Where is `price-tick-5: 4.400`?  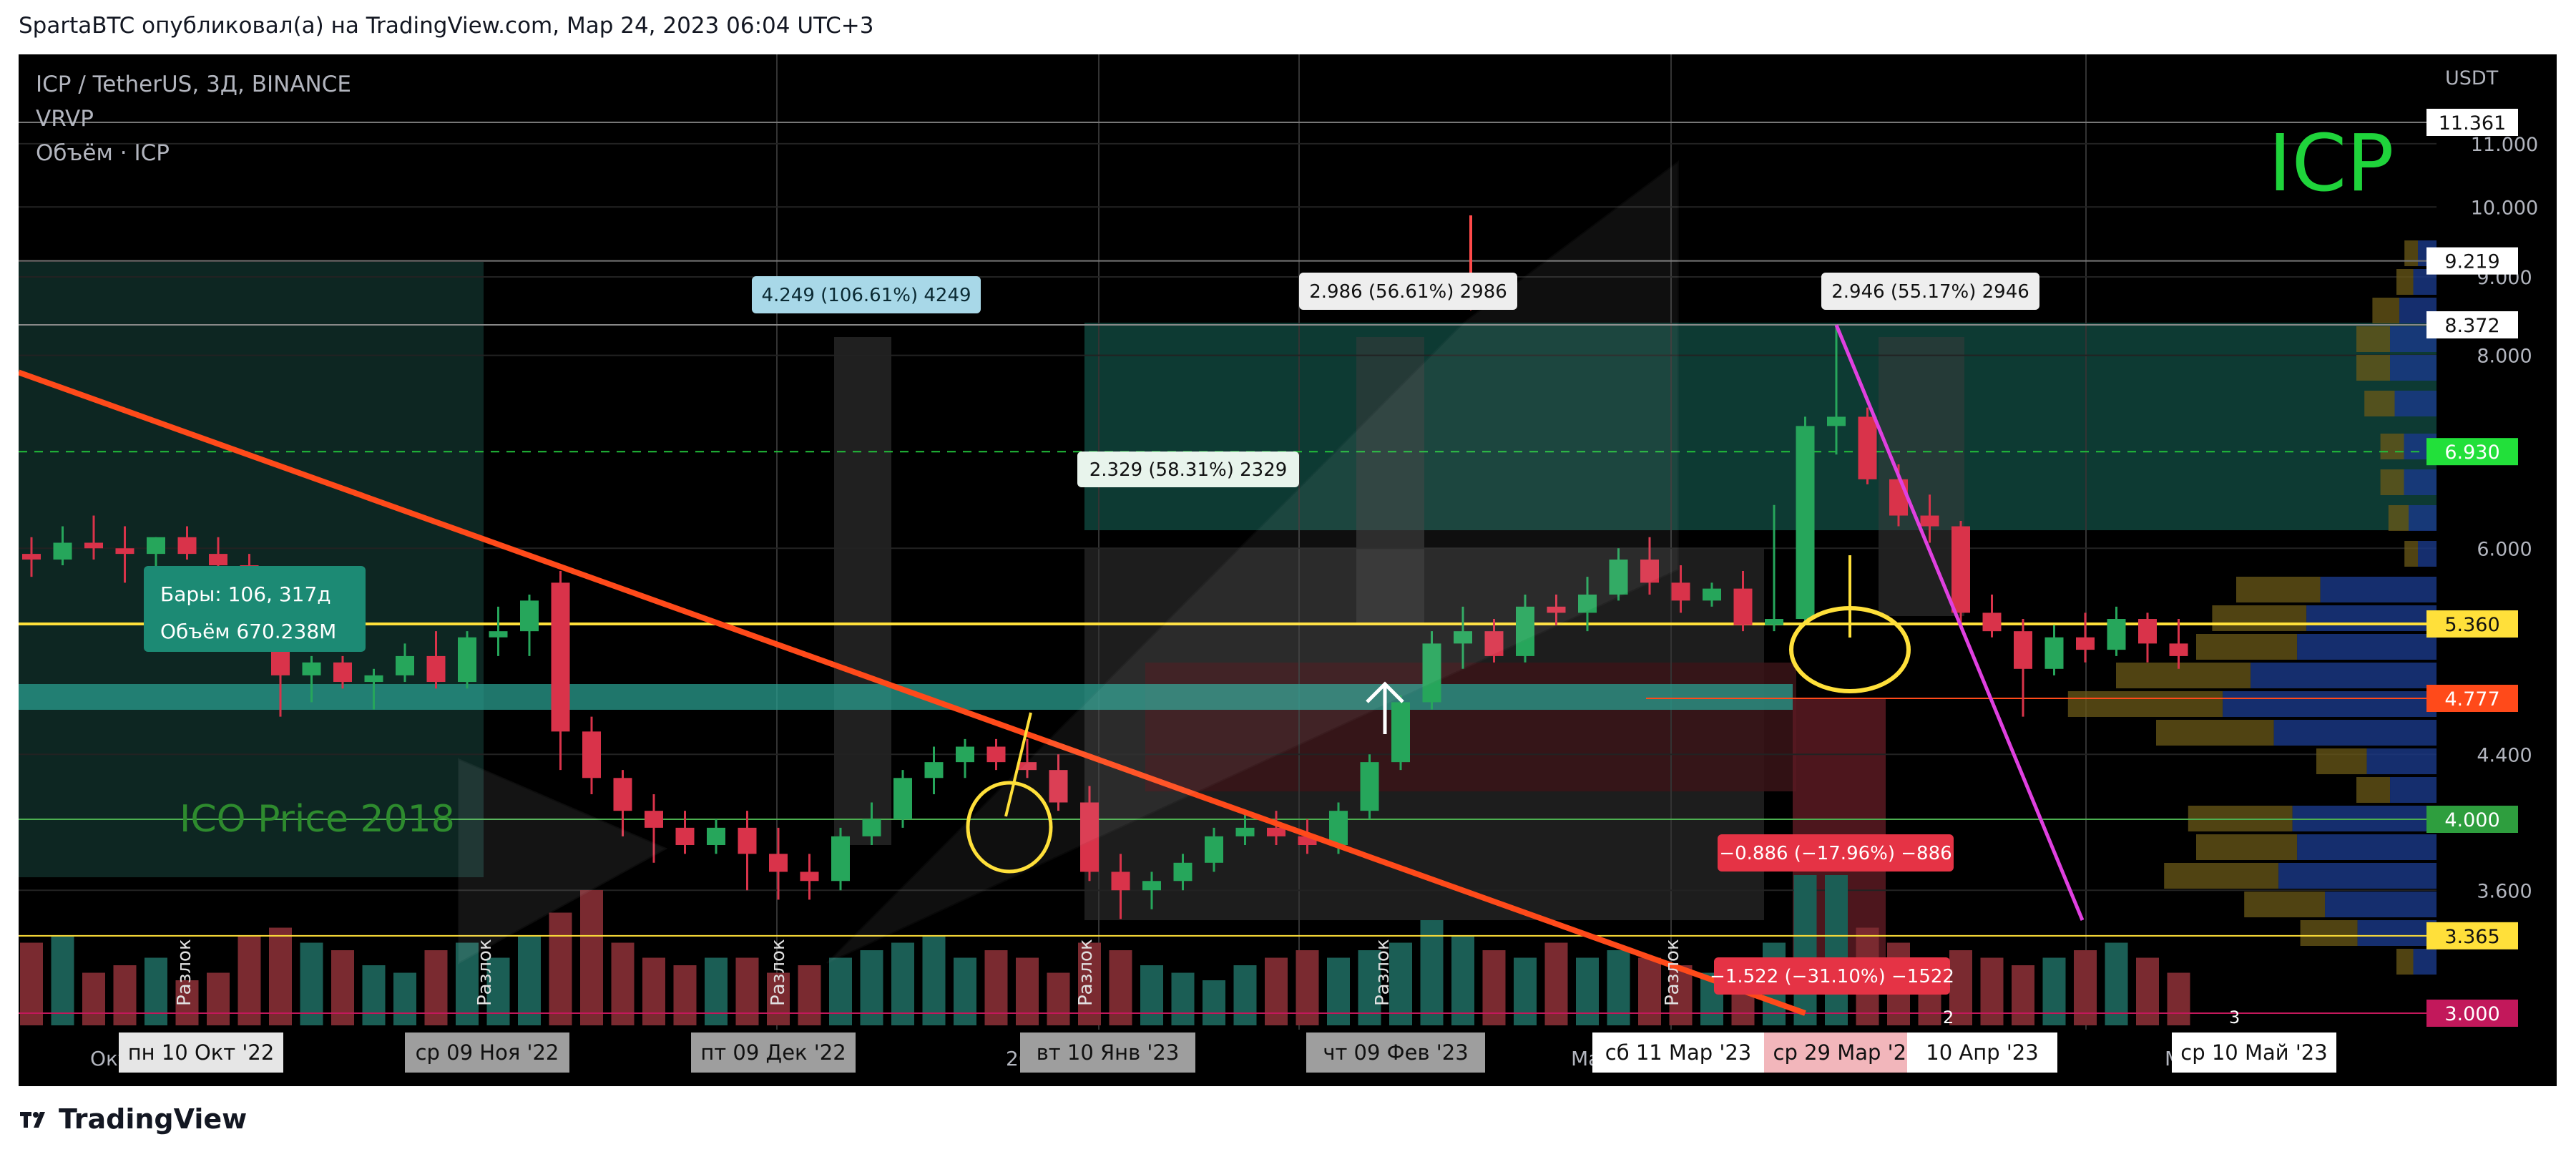
price-tick-5: 4.400 is located at coordinates (2505, 755).